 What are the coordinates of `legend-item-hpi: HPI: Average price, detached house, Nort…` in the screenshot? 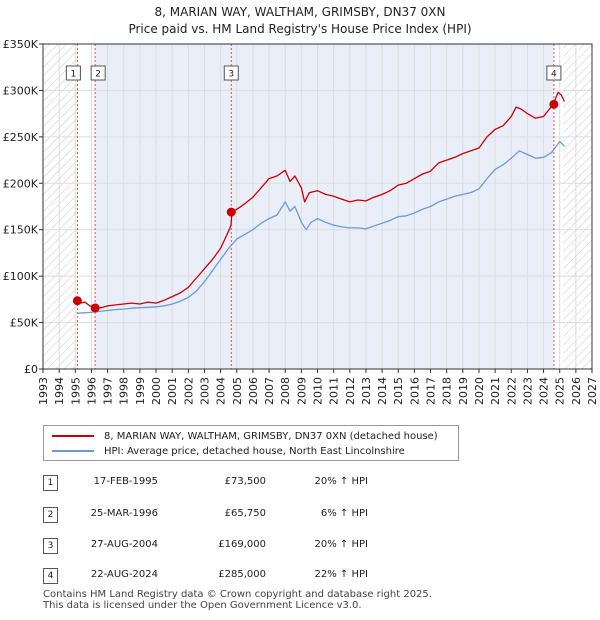 It's located at (228, 451).